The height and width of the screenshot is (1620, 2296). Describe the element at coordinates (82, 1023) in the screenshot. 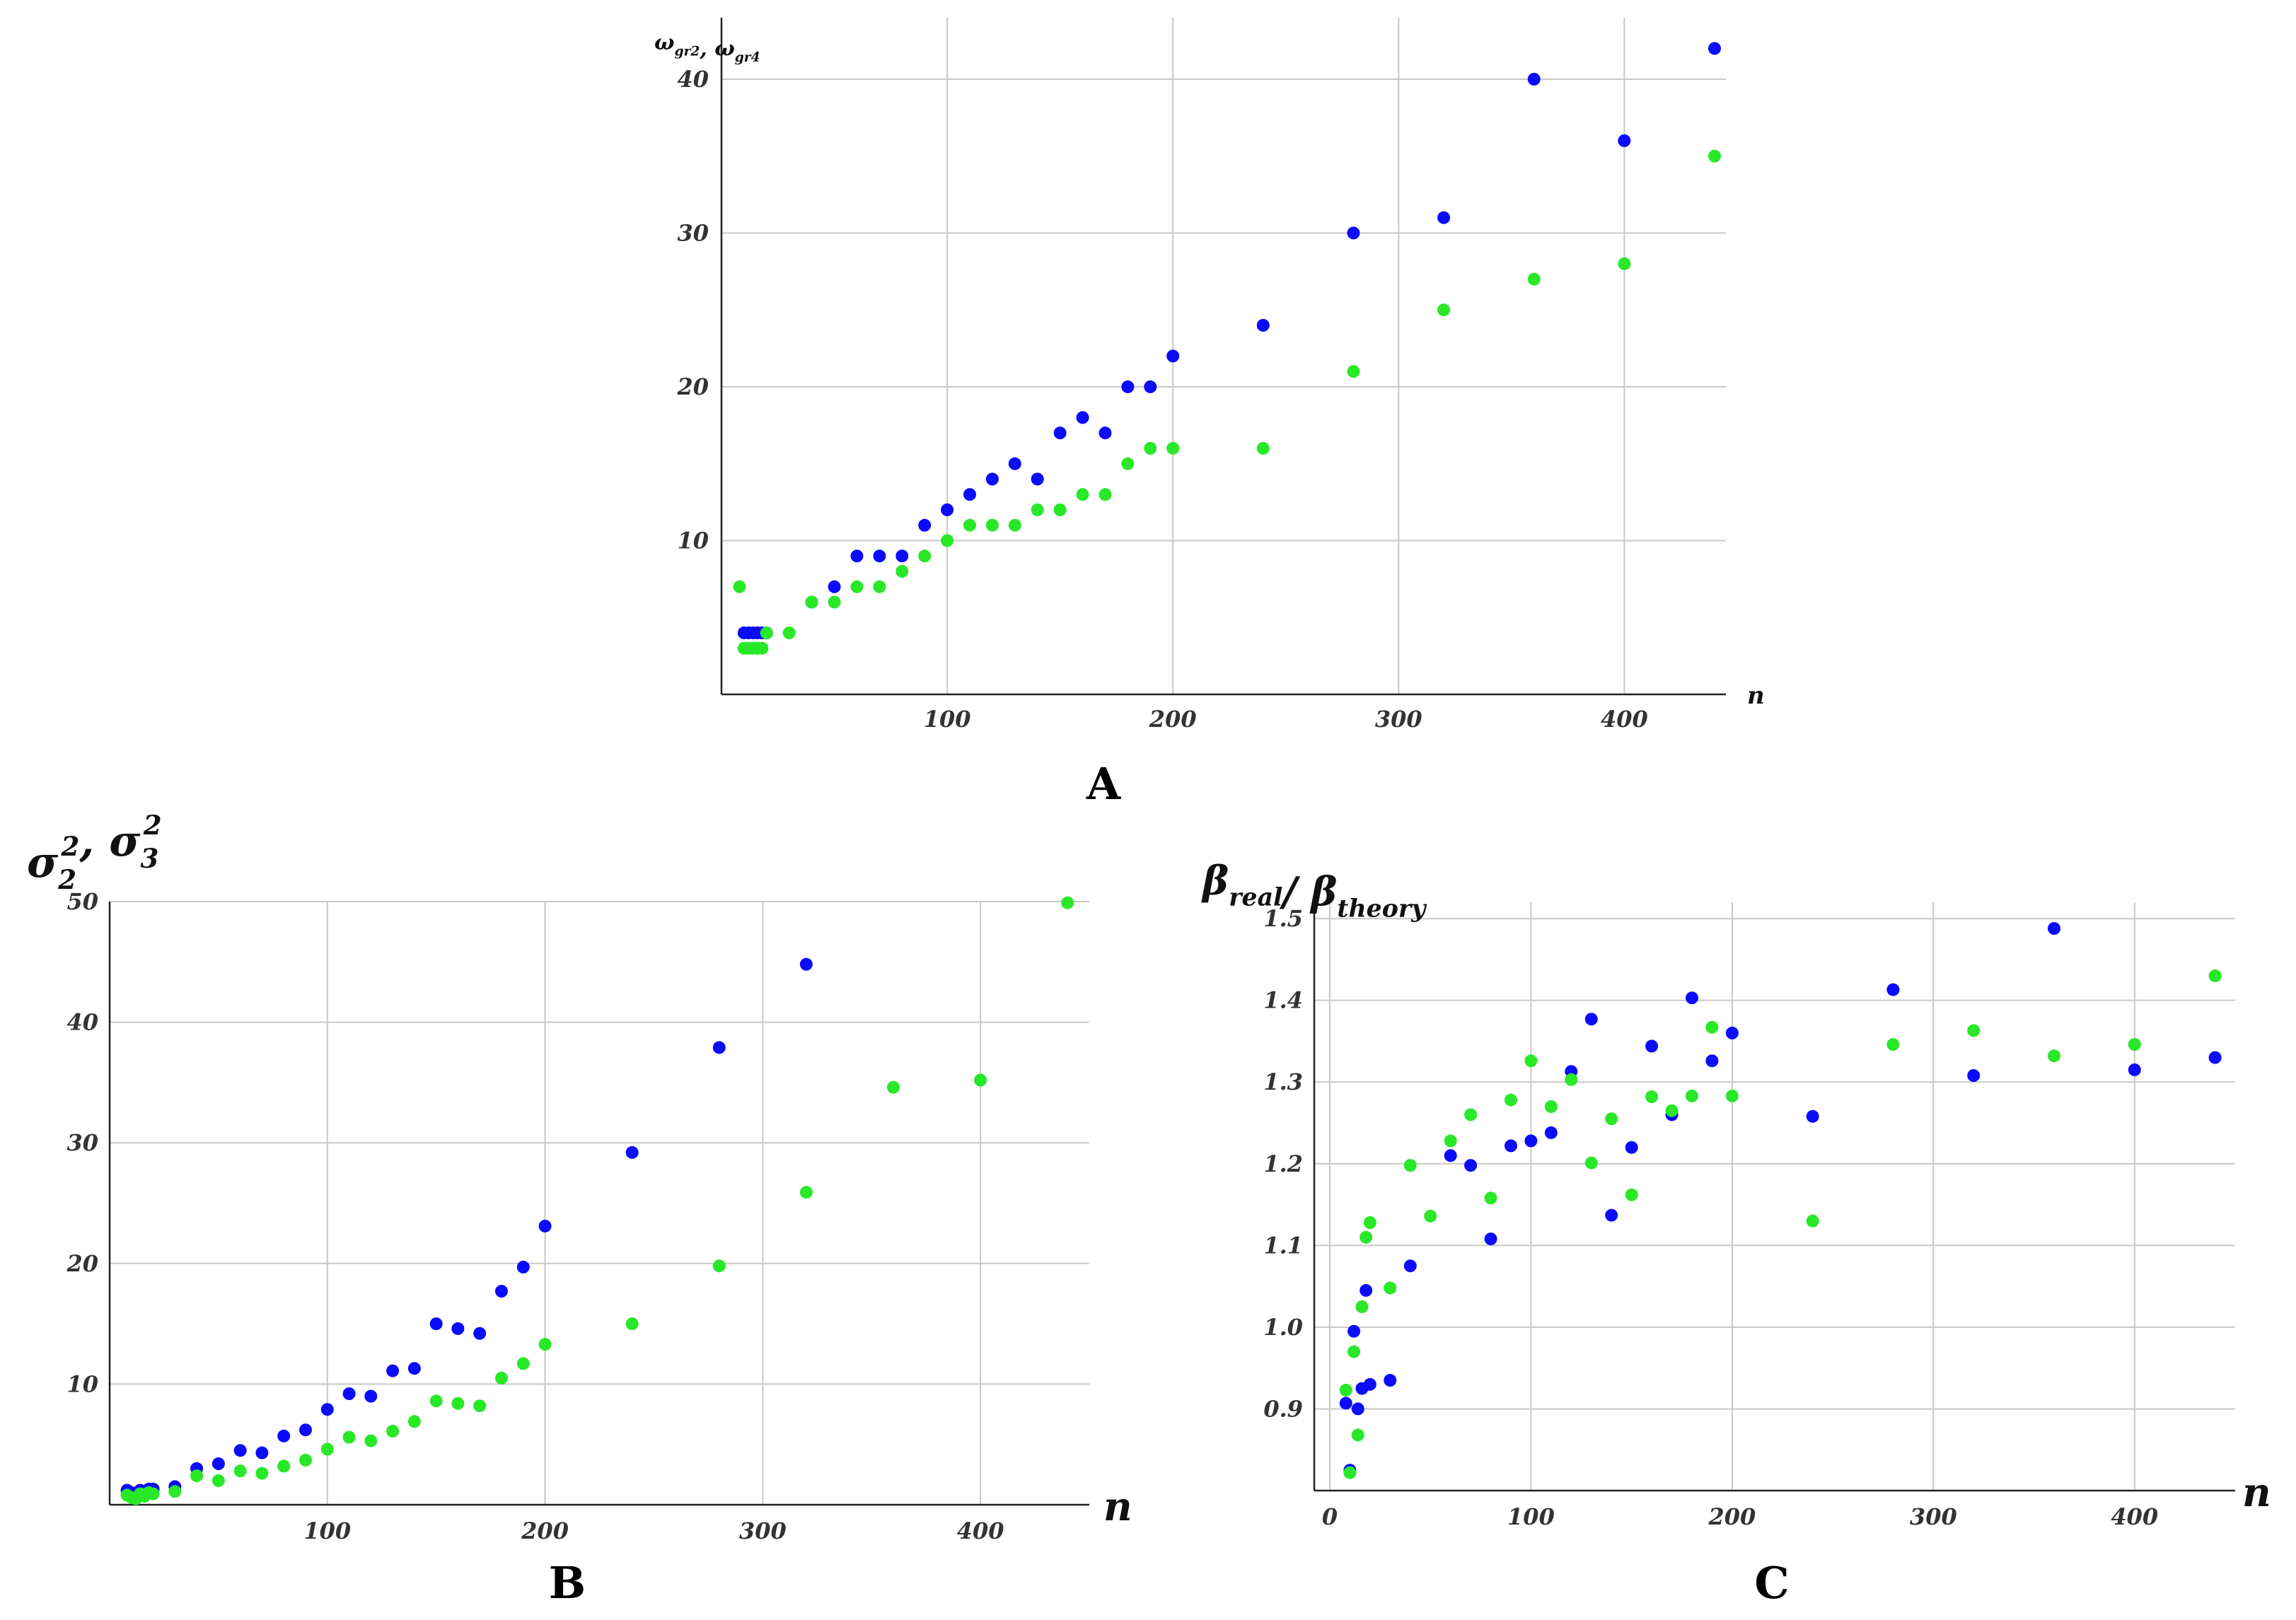

I see `panel-b-y-tick-label: 40` at that location.